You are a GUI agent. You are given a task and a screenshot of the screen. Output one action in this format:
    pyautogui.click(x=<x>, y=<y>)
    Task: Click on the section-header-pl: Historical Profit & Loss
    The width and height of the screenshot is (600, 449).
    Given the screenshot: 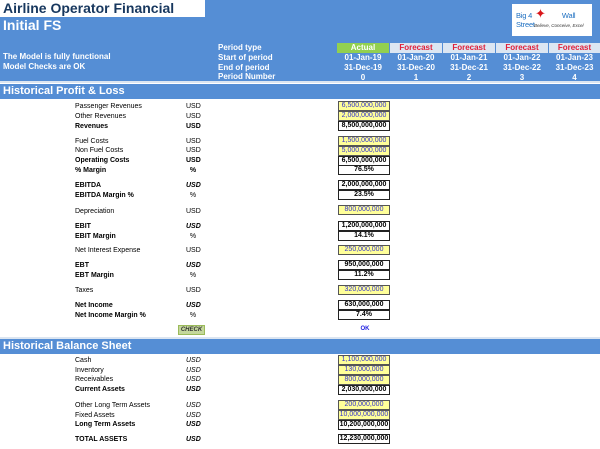 What is the action you would take?
    pyautogui.click(x=300, y=91)
    